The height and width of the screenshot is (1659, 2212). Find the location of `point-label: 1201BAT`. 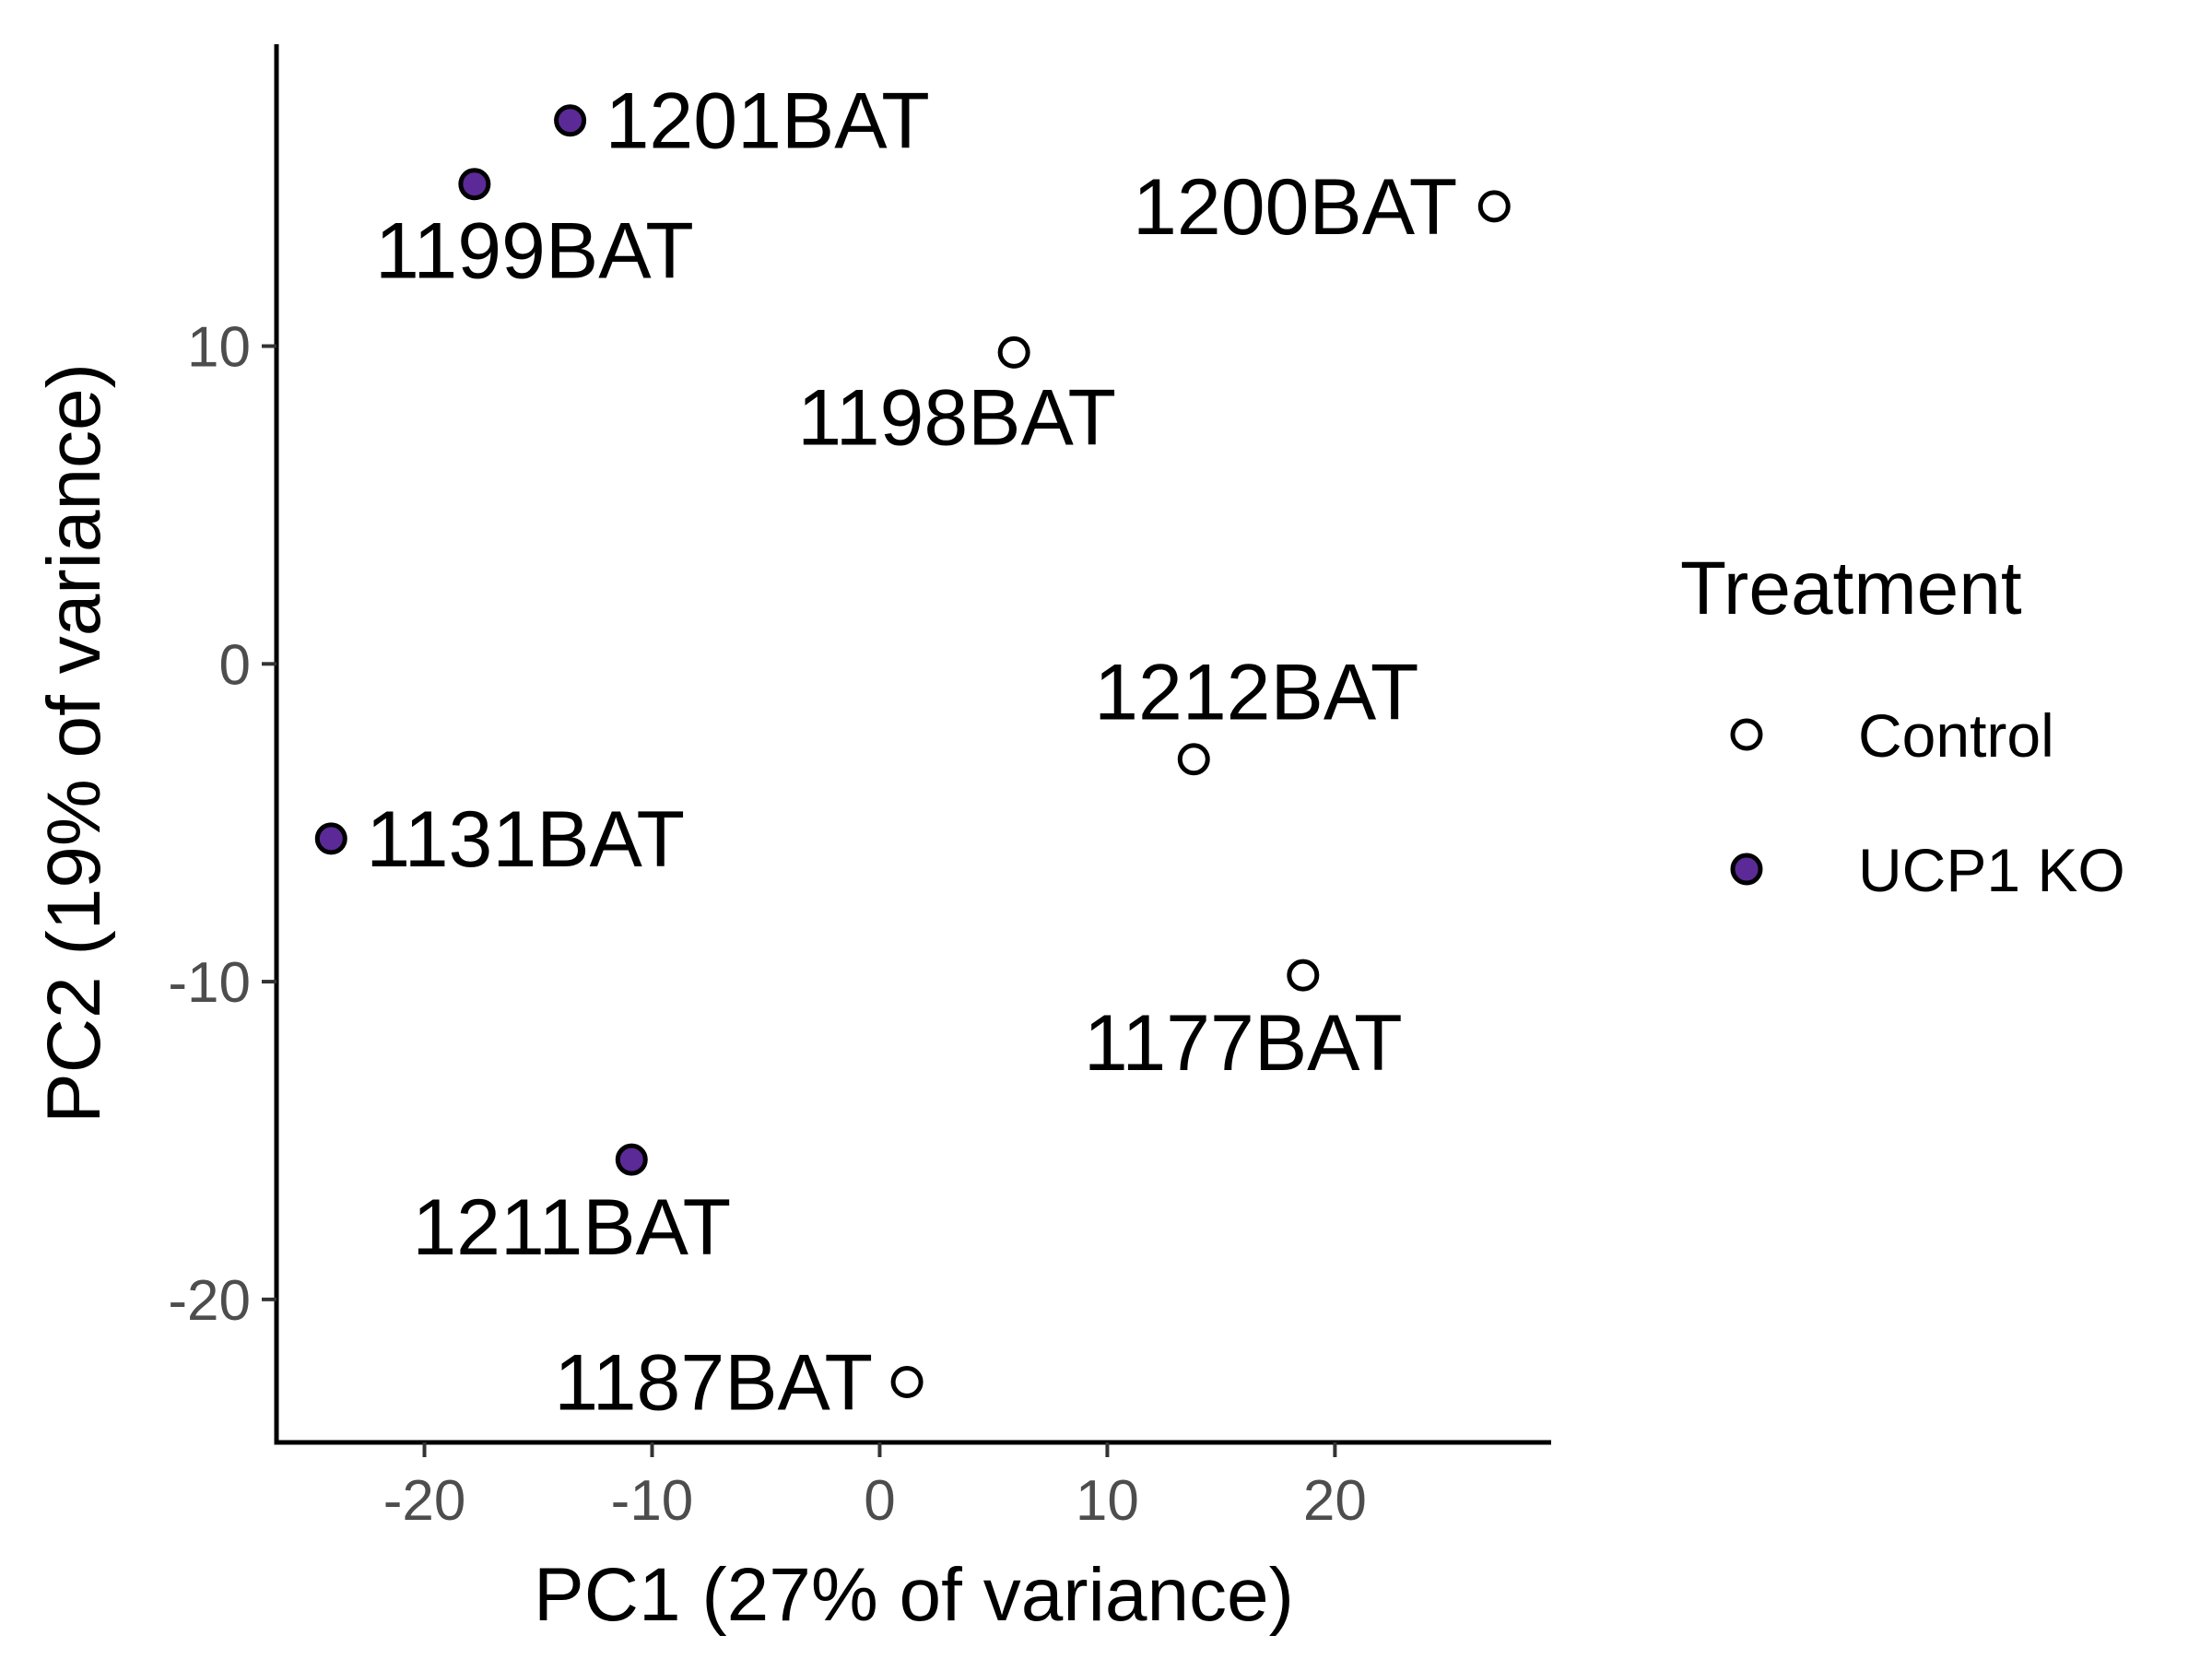

point-label: 1201BAT is located at coordinates (768, 121).